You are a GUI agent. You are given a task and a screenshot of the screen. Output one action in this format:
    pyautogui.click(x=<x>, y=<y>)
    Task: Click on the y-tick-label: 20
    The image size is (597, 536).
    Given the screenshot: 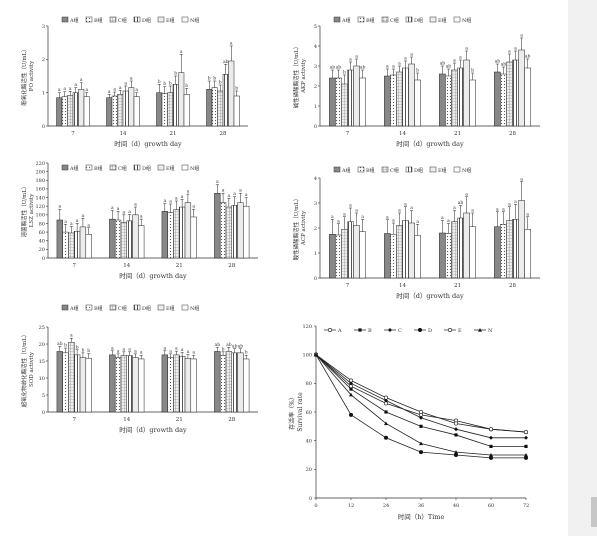 What is the action you would take?
    pyautogui.click(x=42, y=345)
    